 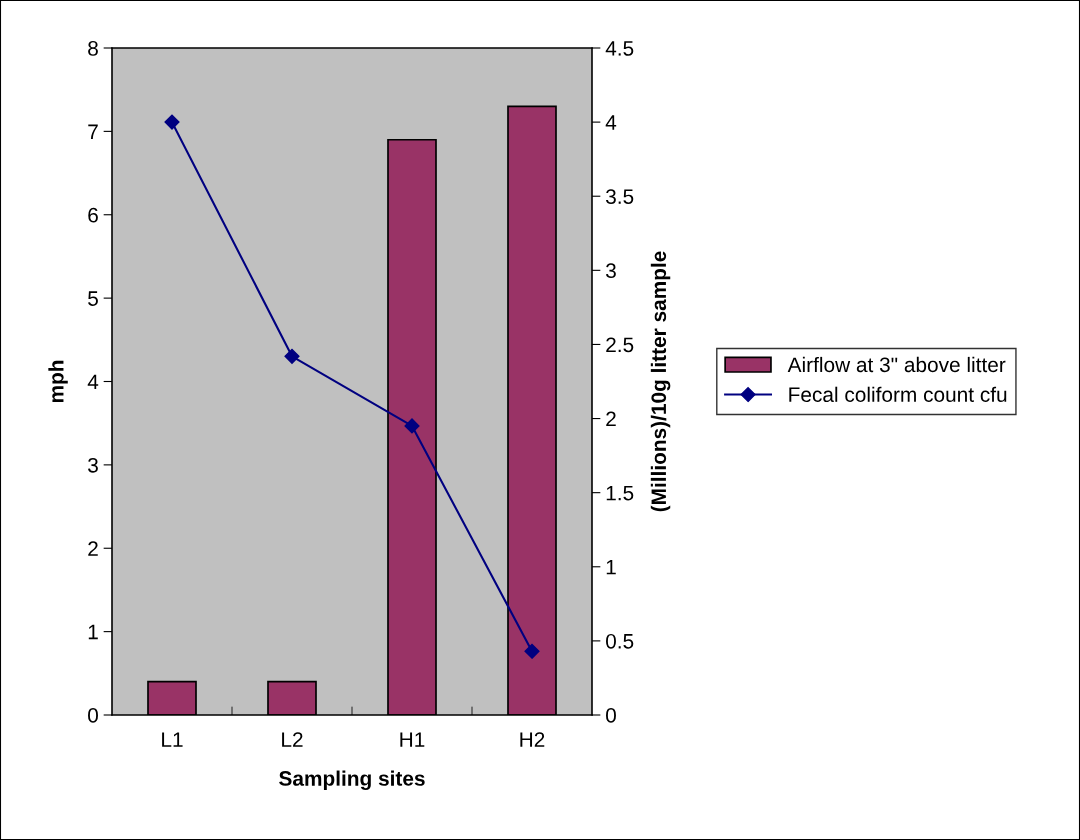 I want to click on y-tick-label: 6, so click(x=93, y=215).